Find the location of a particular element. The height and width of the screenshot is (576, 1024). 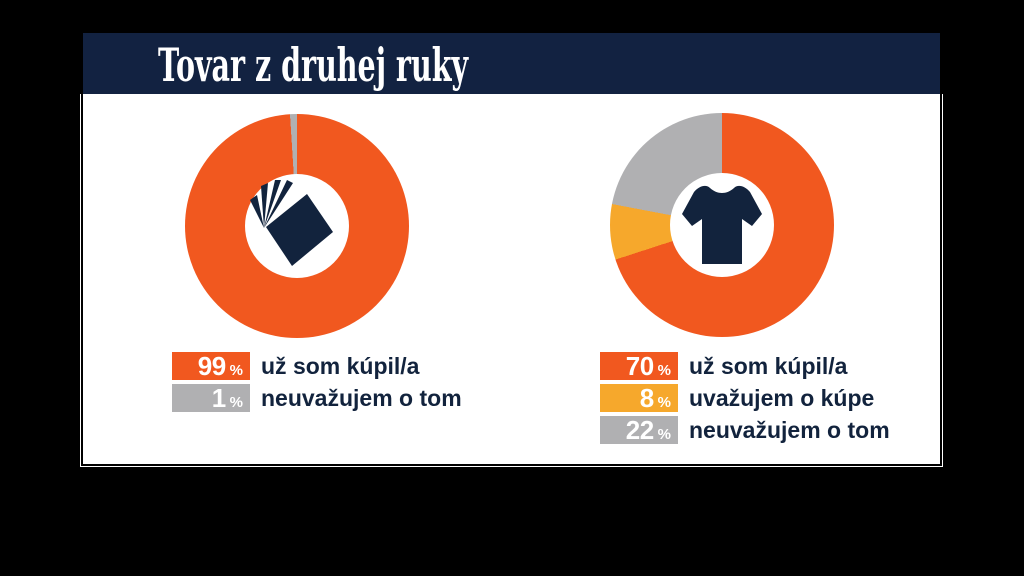

donut-chart-tshirts is located at coordinates (722, 225).